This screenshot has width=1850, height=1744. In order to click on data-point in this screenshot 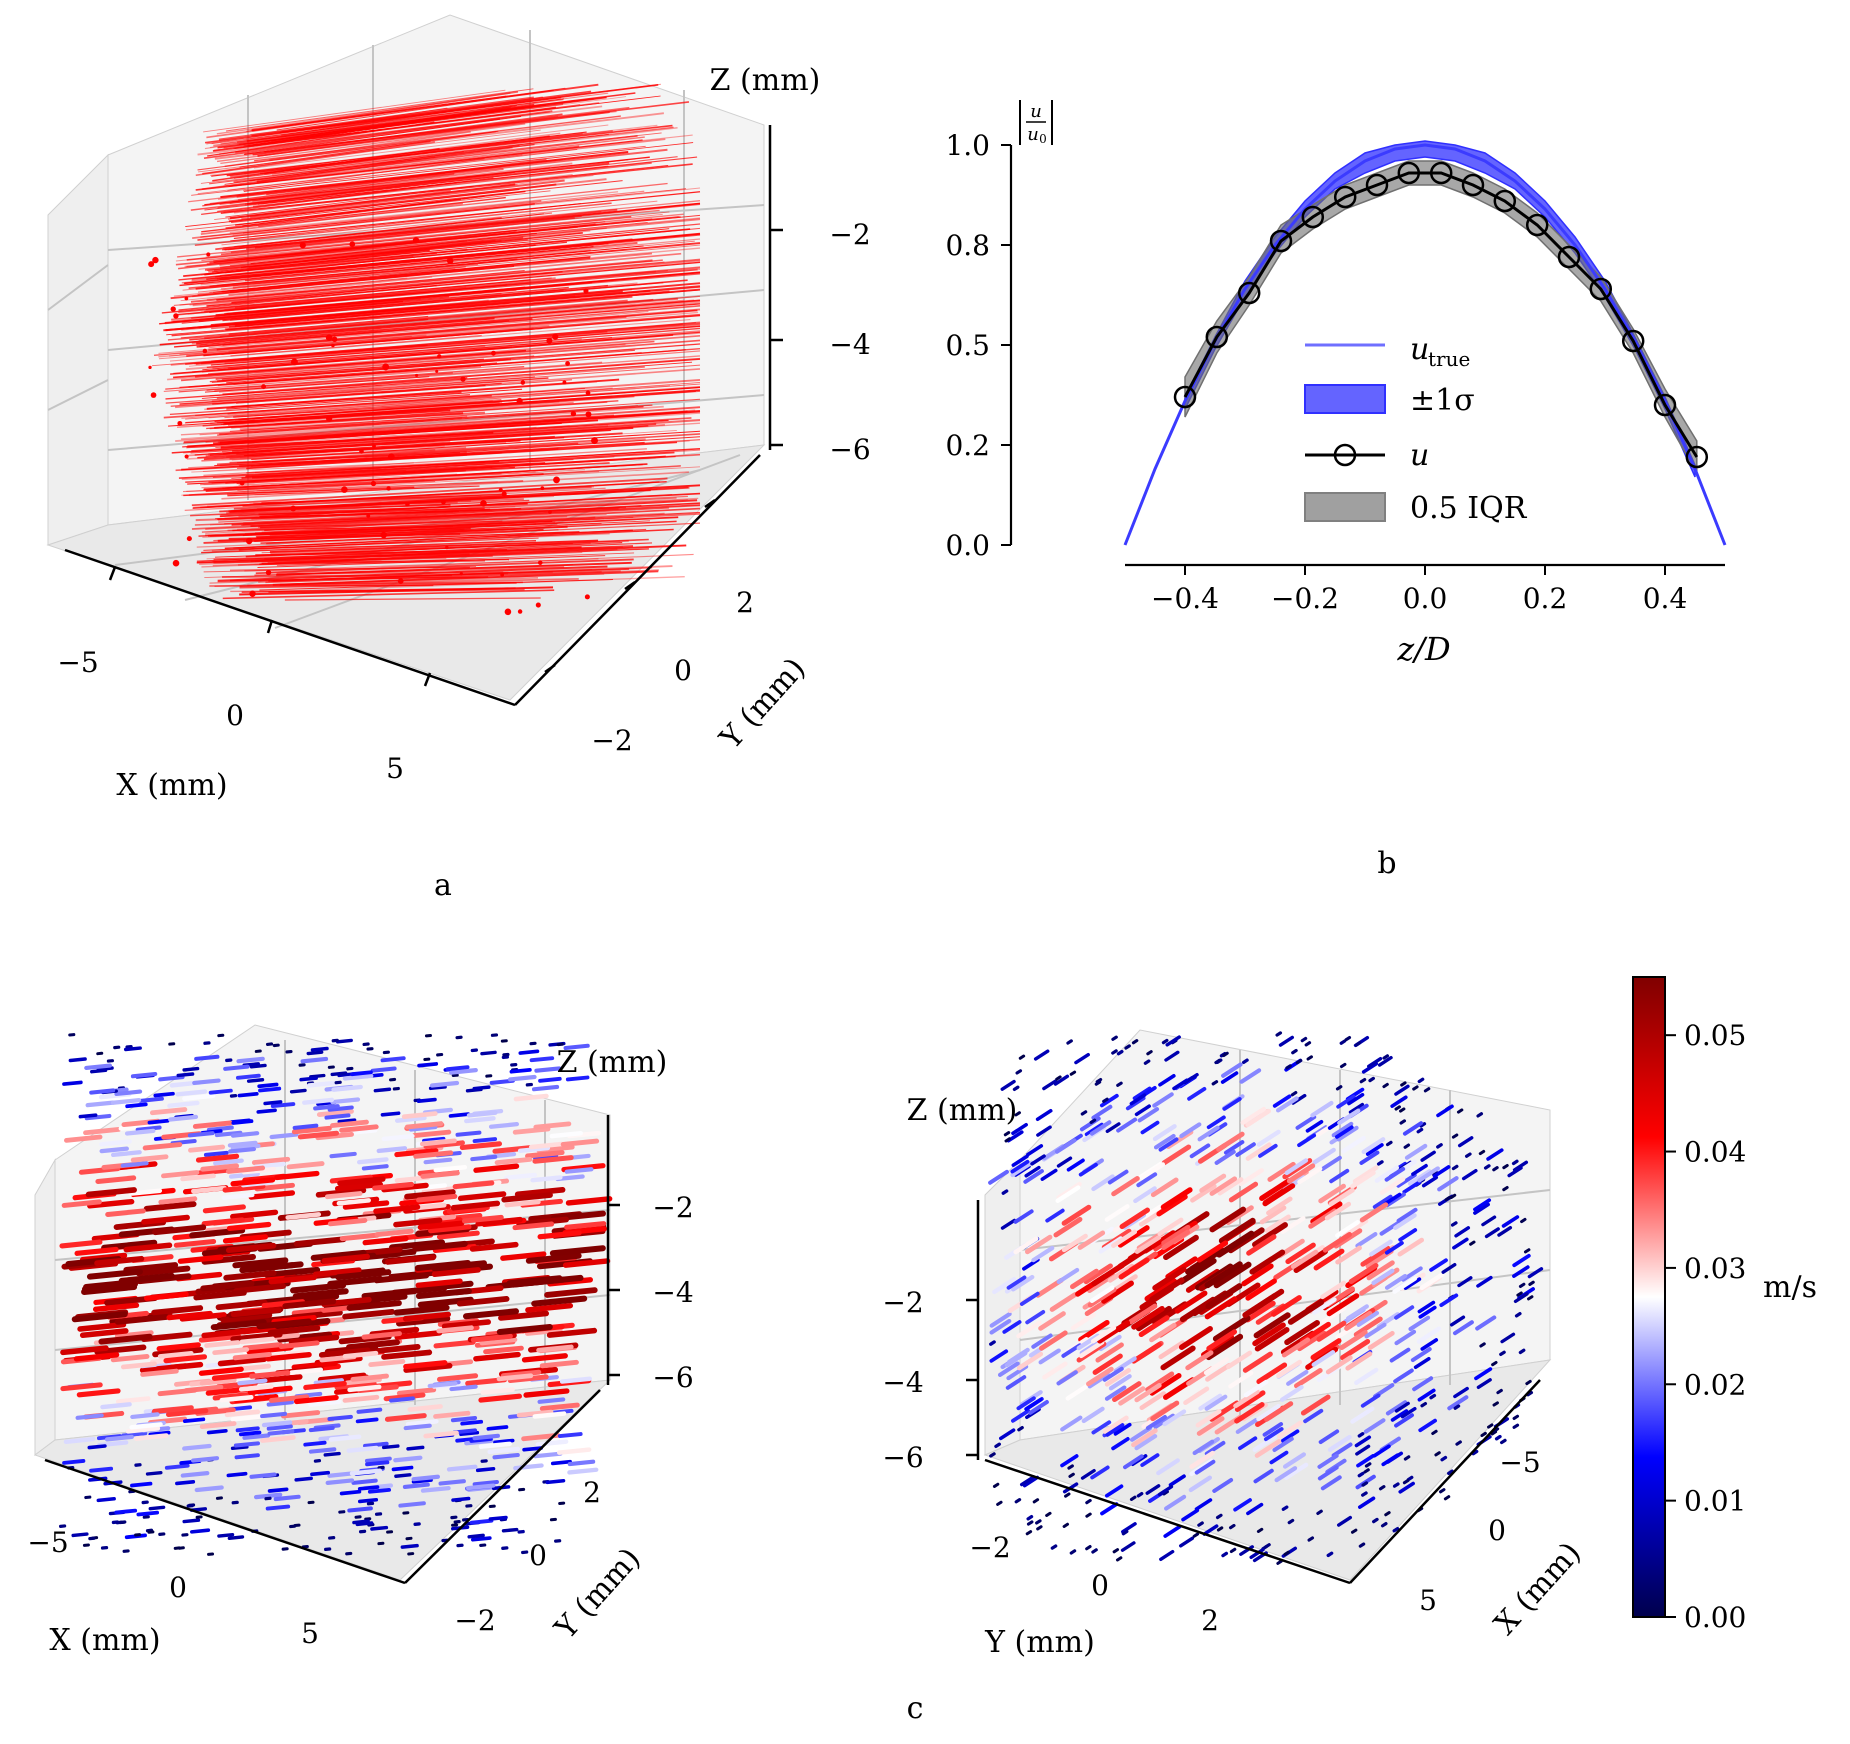, I will do `click(1345, 197)`.